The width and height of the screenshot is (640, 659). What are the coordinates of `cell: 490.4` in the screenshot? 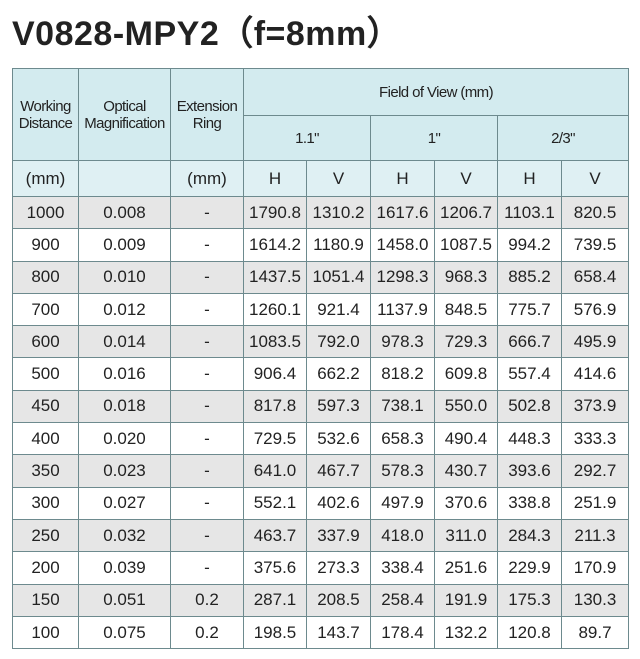 It's located at (466, 439).